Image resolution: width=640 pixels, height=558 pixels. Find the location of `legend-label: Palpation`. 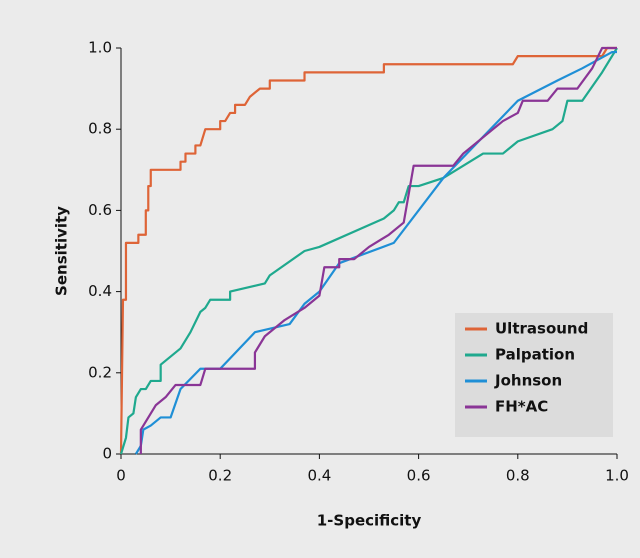

legend-label: Palpation is located at coordinates (535, 355).